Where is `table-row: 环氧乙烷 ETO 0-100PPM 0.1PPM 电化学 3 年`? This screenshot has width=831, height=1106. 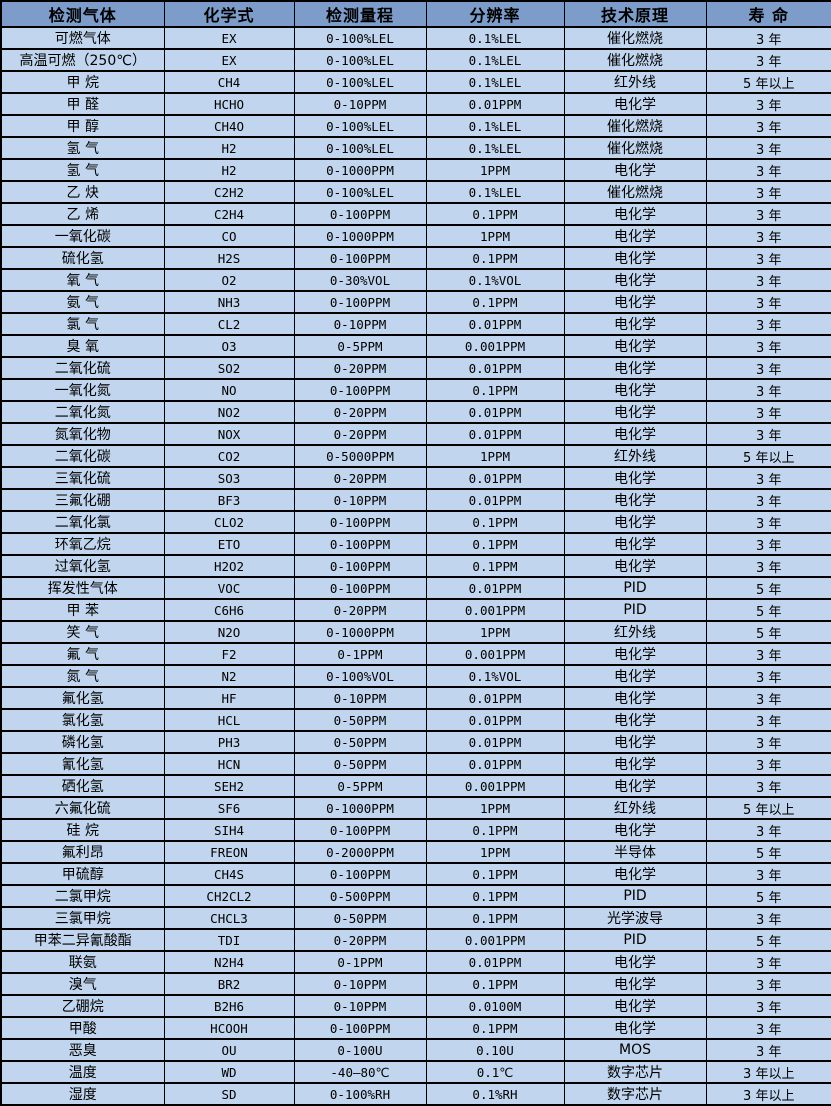
table-row: 环氧乙烷 ETO 0-100PPM 0.1PPM 电化学 3 年 is located at coordinates (415, 544).